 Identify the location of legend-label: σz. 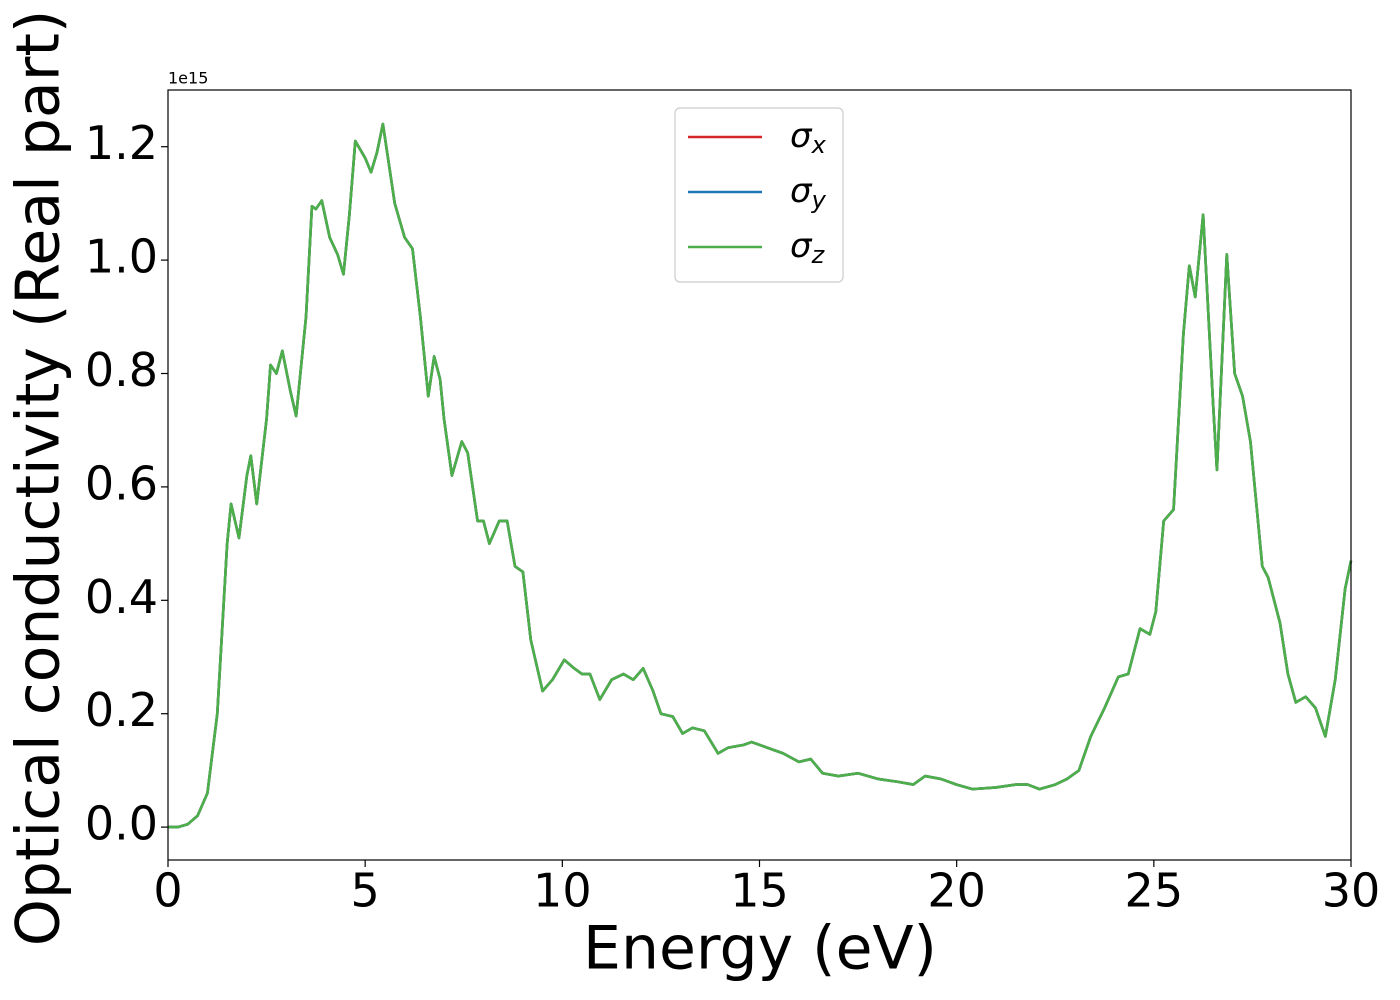
(808, 248).